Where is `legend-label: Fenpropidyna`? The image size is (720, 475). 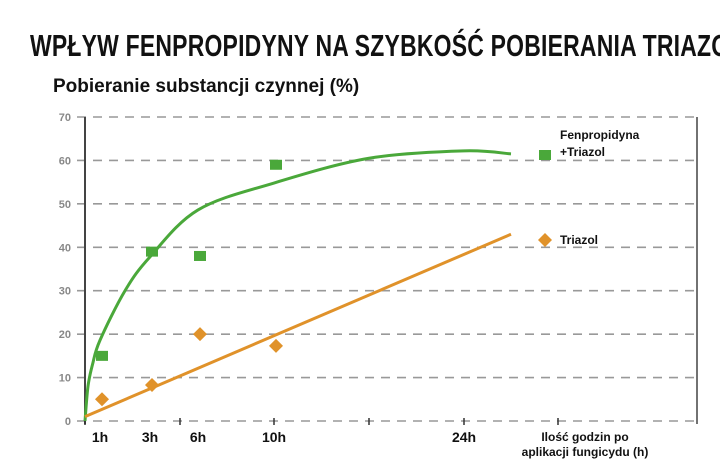
legend-label: Fenpropidyna is located at coordinates (600, 135).